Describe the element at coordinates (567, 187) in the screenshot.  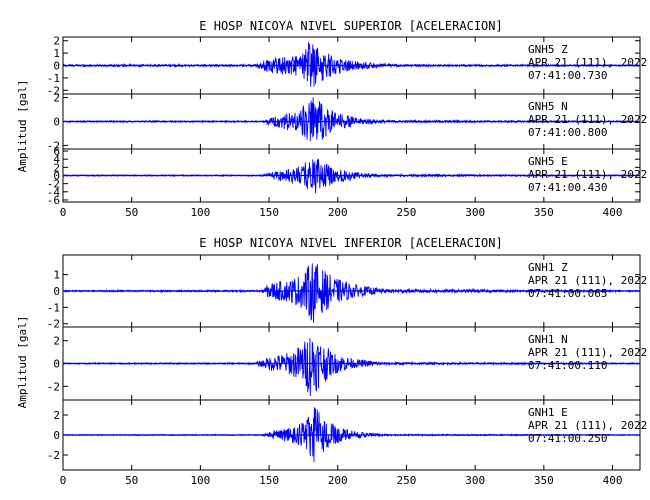
I see `station-info-text: 07:41:00.430` at that location.